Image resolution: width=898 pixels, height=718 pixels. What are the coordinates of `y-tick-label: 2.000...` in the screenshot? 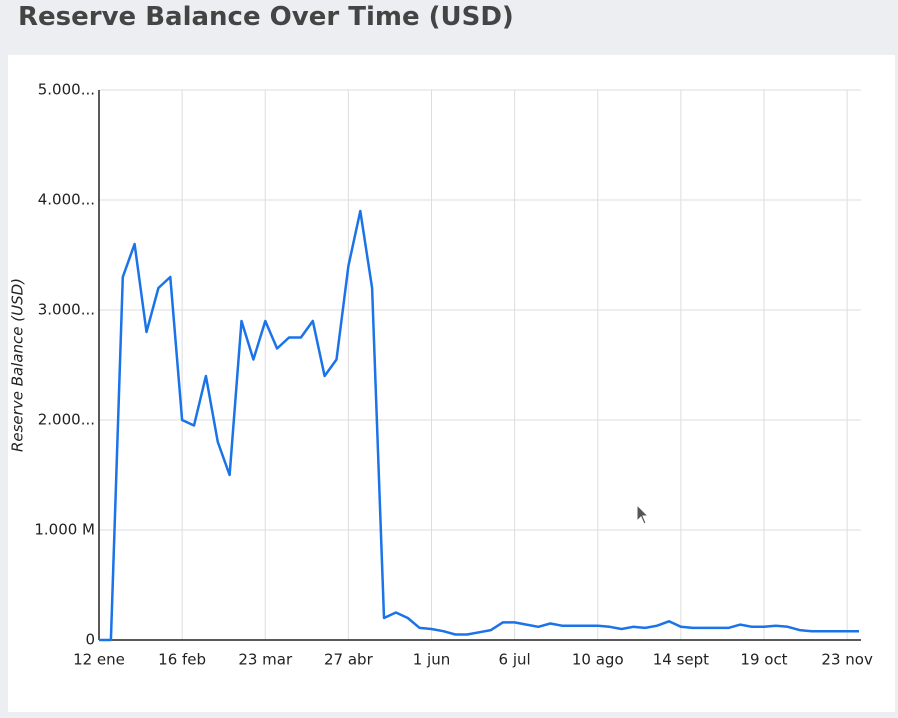 It's located at (66, 420).